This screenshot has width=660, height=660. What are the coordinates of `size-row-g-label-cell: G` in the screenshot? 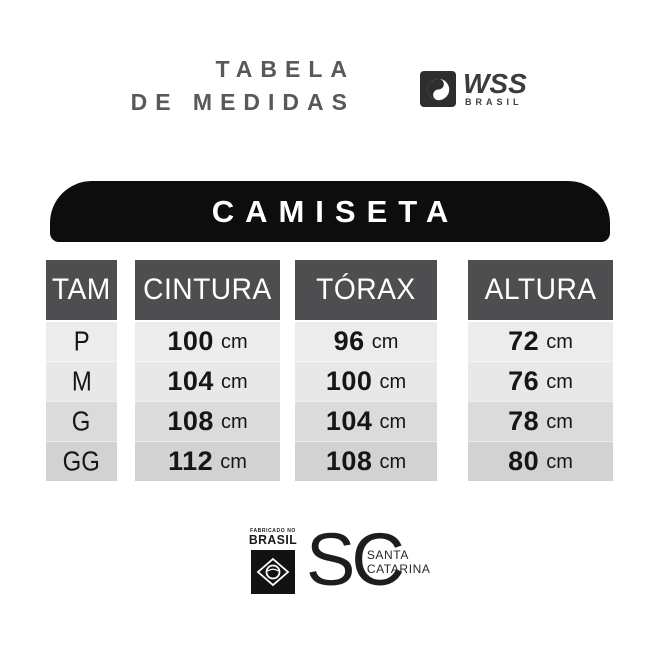 It's located at (81, 421).